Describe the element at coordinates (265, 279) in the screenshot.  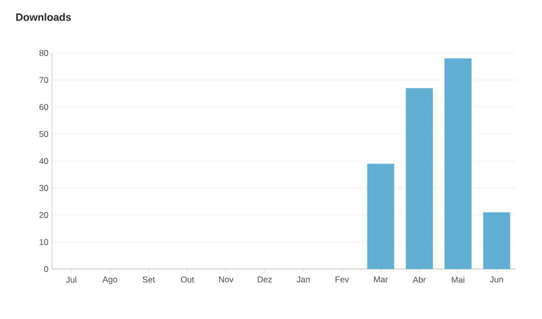
I see `x-tick-label: Dez` at that location.